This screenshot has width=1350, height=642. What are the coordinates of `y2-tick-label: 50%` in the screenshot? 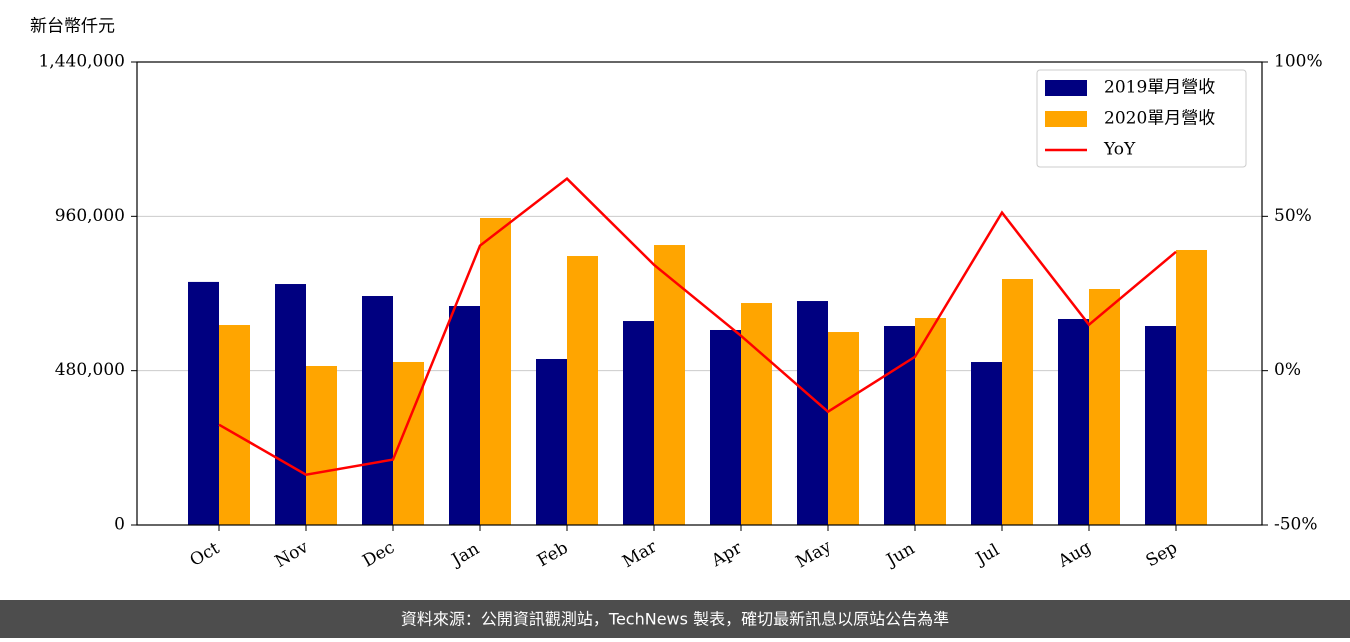 It's located at (1293, 216).